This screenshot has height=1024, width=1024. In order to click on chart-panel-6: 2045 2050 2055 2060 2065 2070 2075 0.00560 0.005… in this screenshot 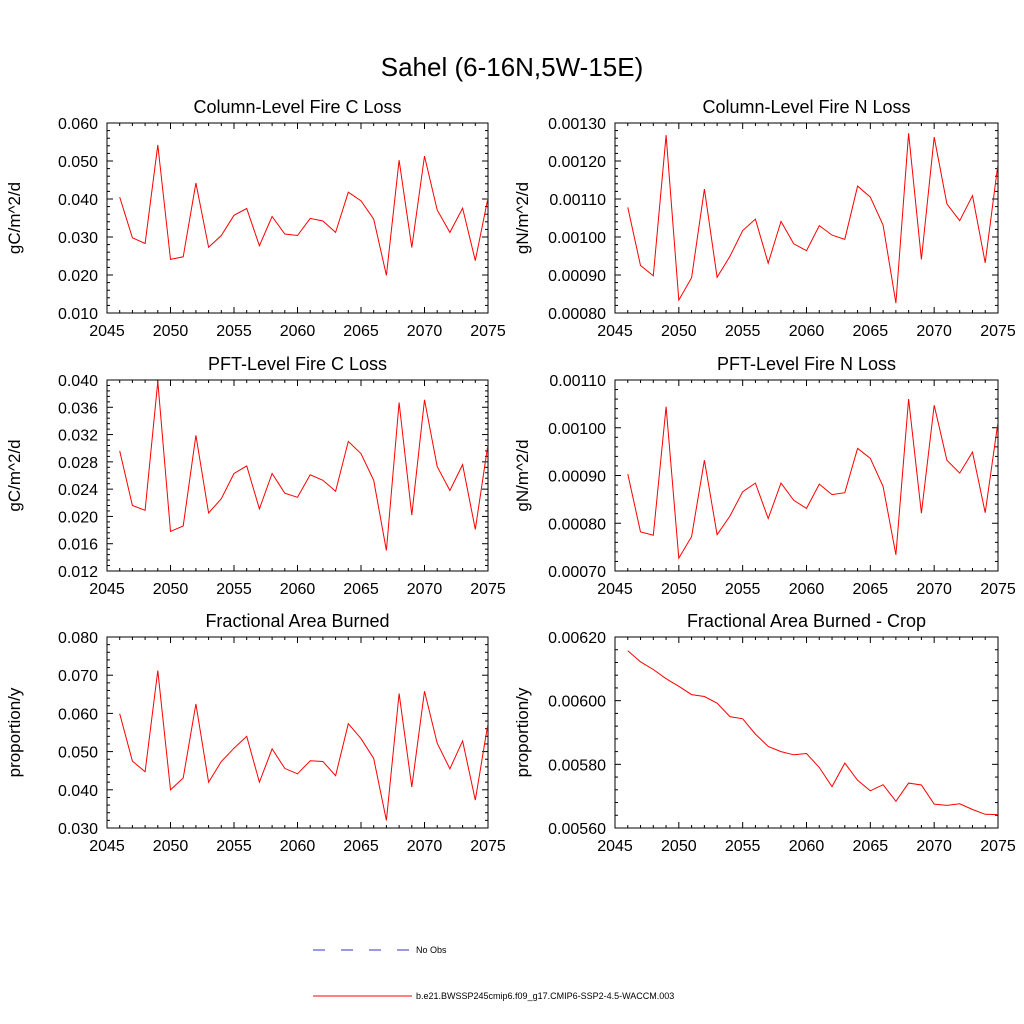, I will do `click(764, 733)`.